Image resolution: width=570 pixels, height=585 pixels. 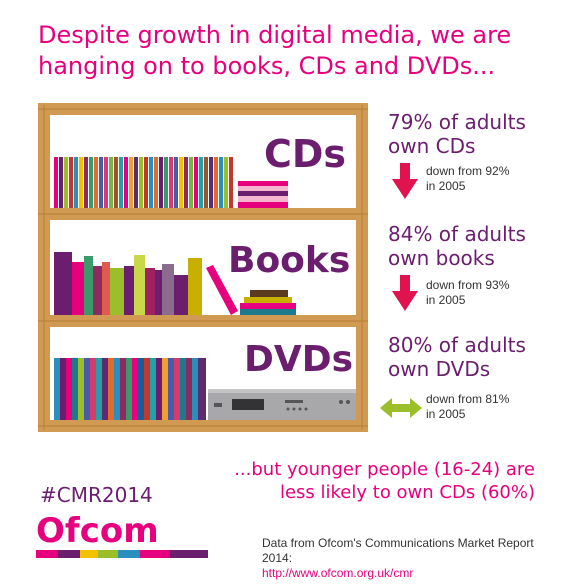 I want to click on headline-line-1: Despite growth in digital media, we are, so click(x=275, y=35).